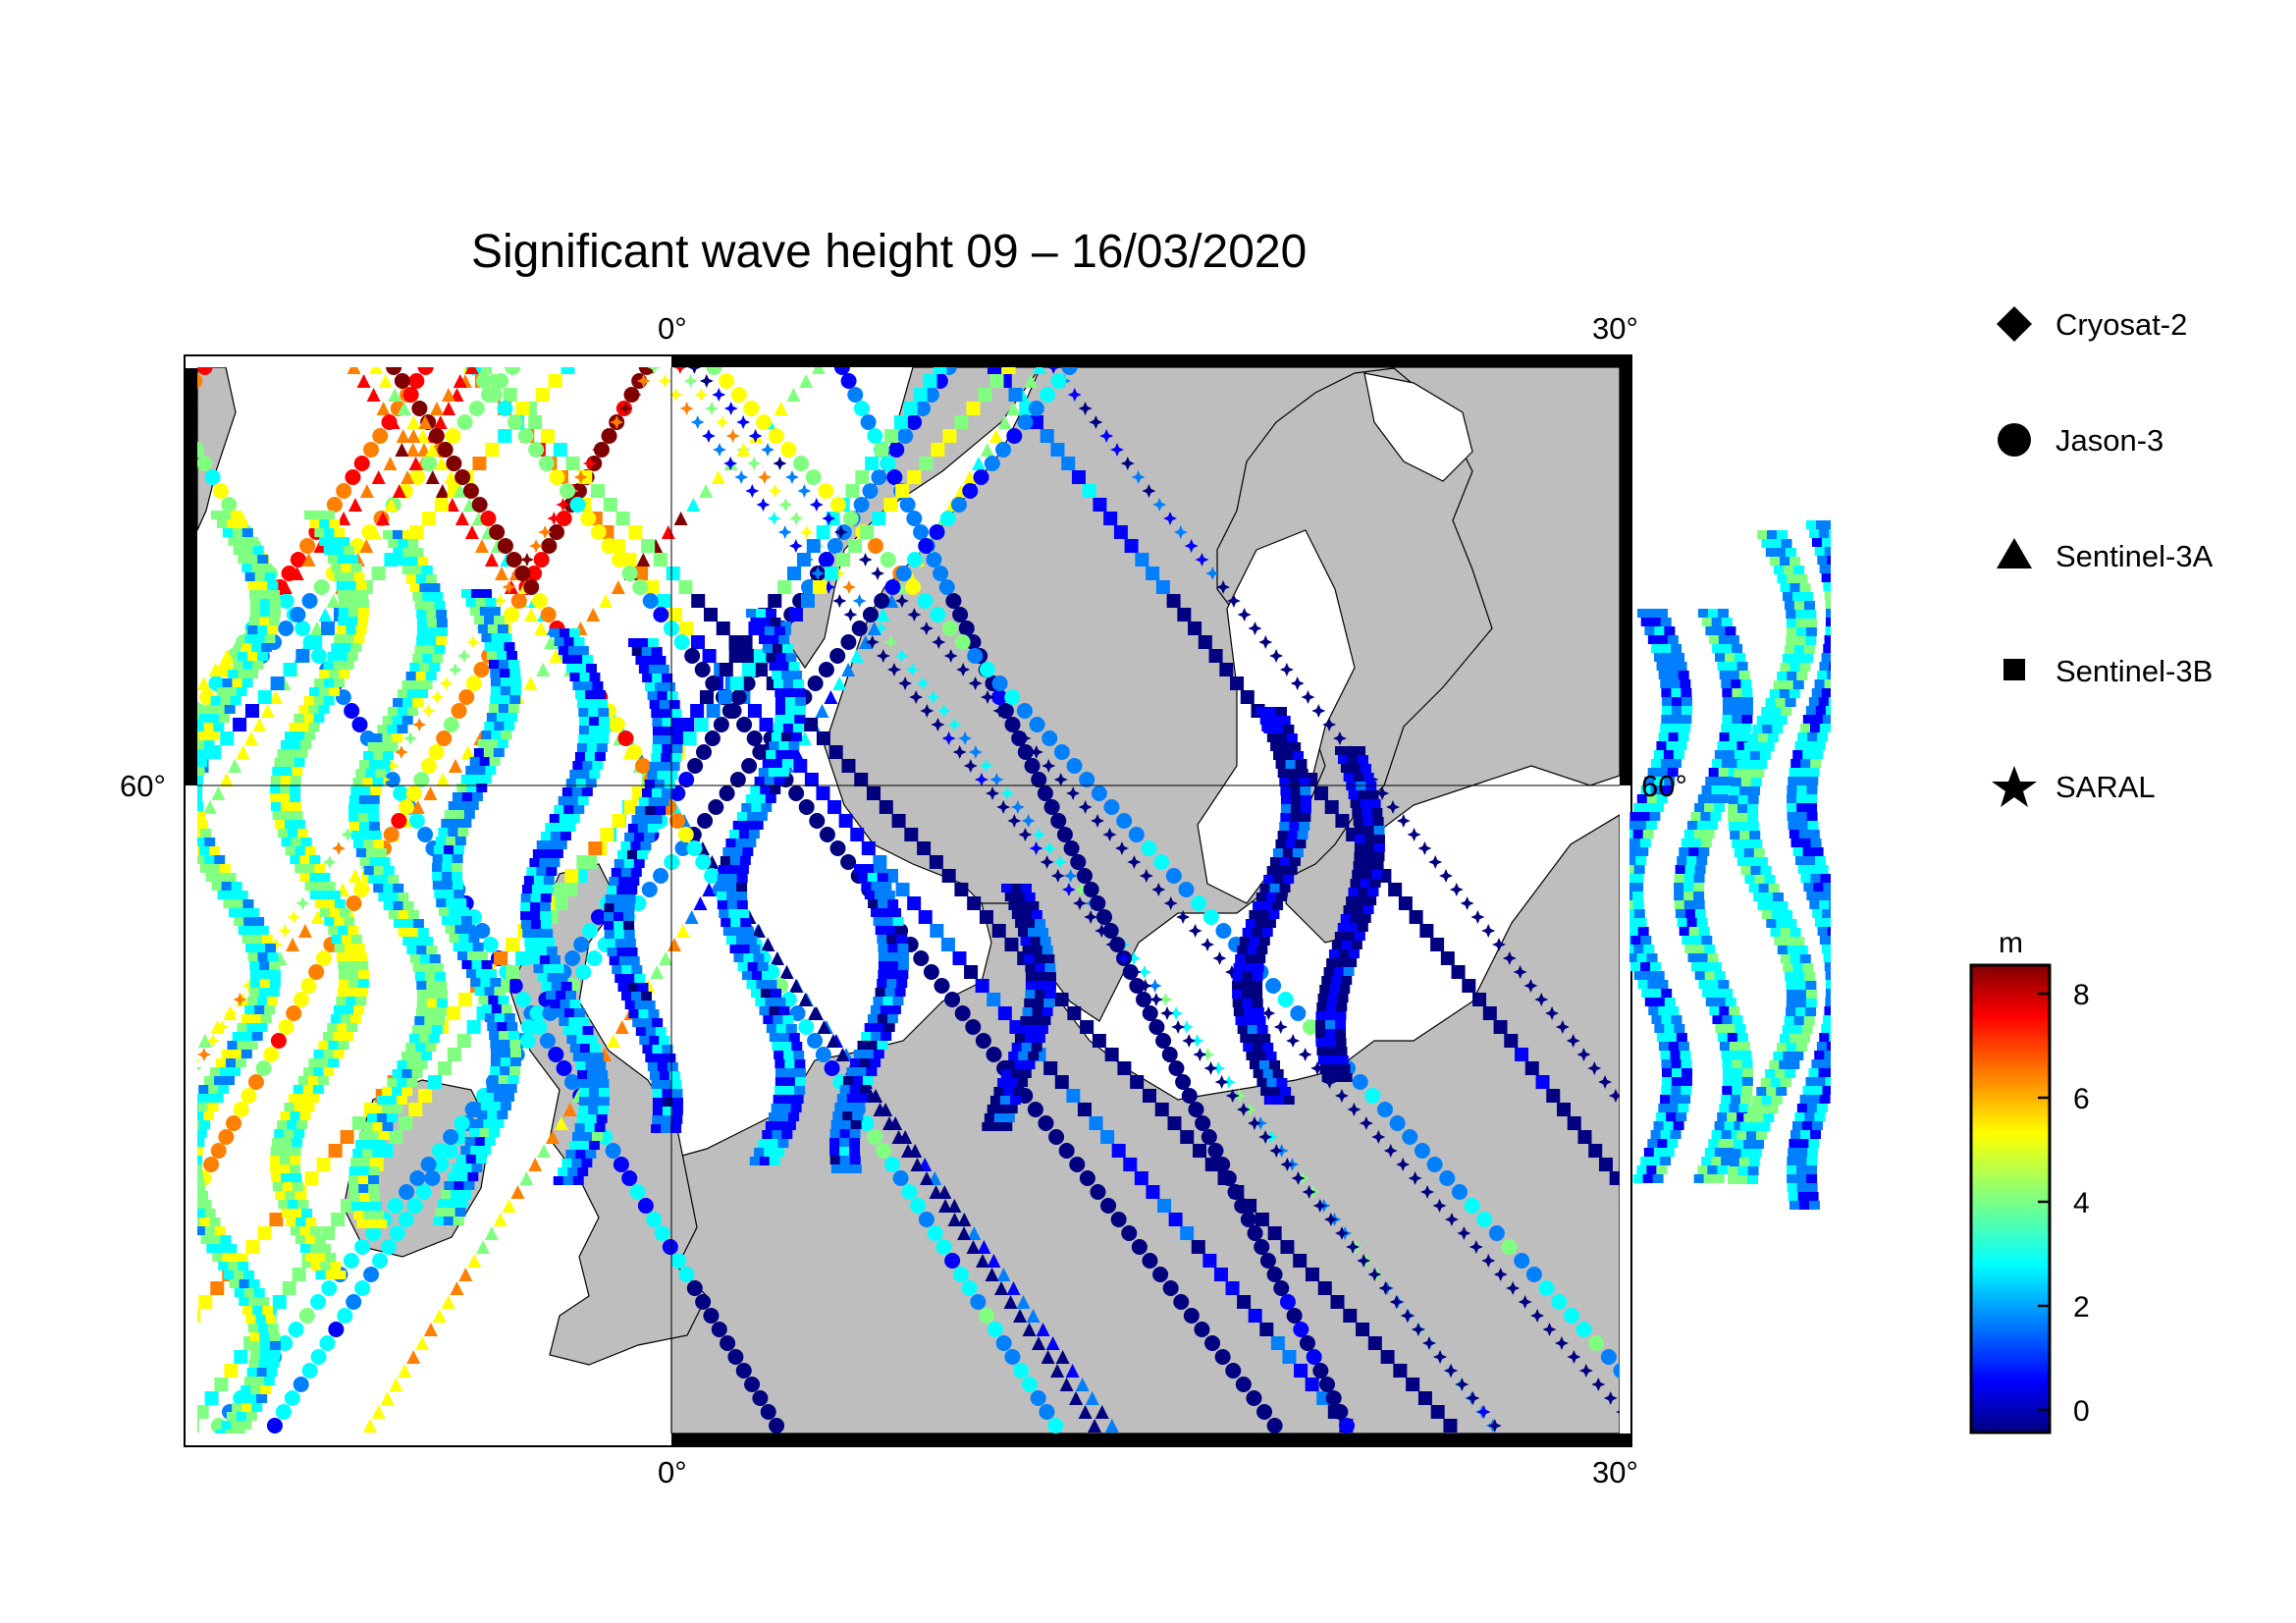 The image size is (2296, 1623). What do you see at coordinates (2121, 324) in the screenshot?
I see `legend-label-cryosat-2: Cryosat-2` at bounding box center [2121, 324].